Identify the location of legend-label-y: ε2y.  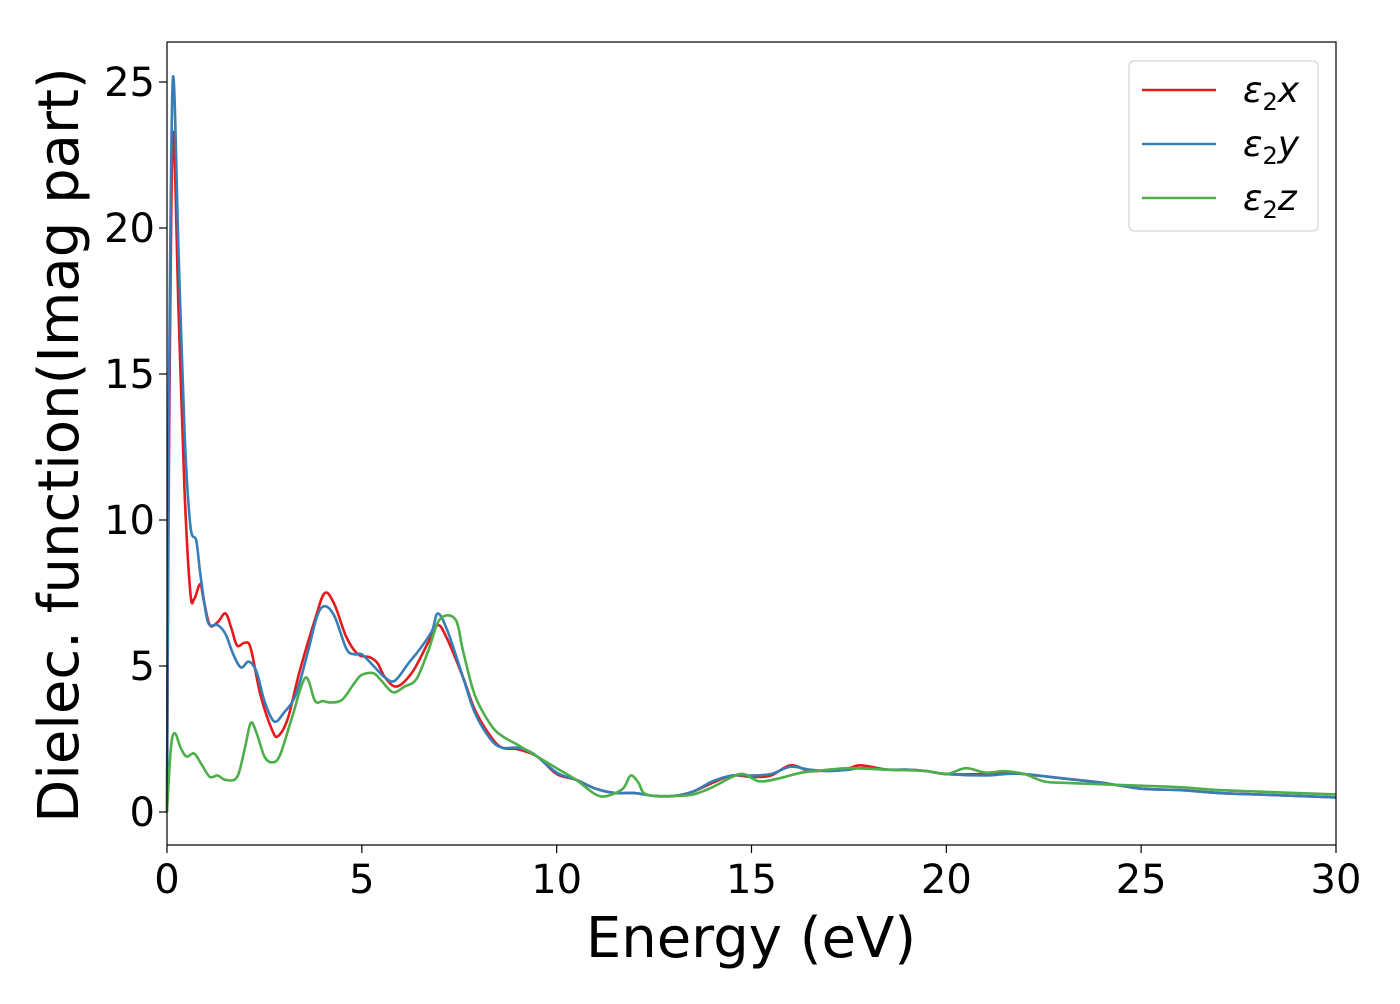
(1271, 147).